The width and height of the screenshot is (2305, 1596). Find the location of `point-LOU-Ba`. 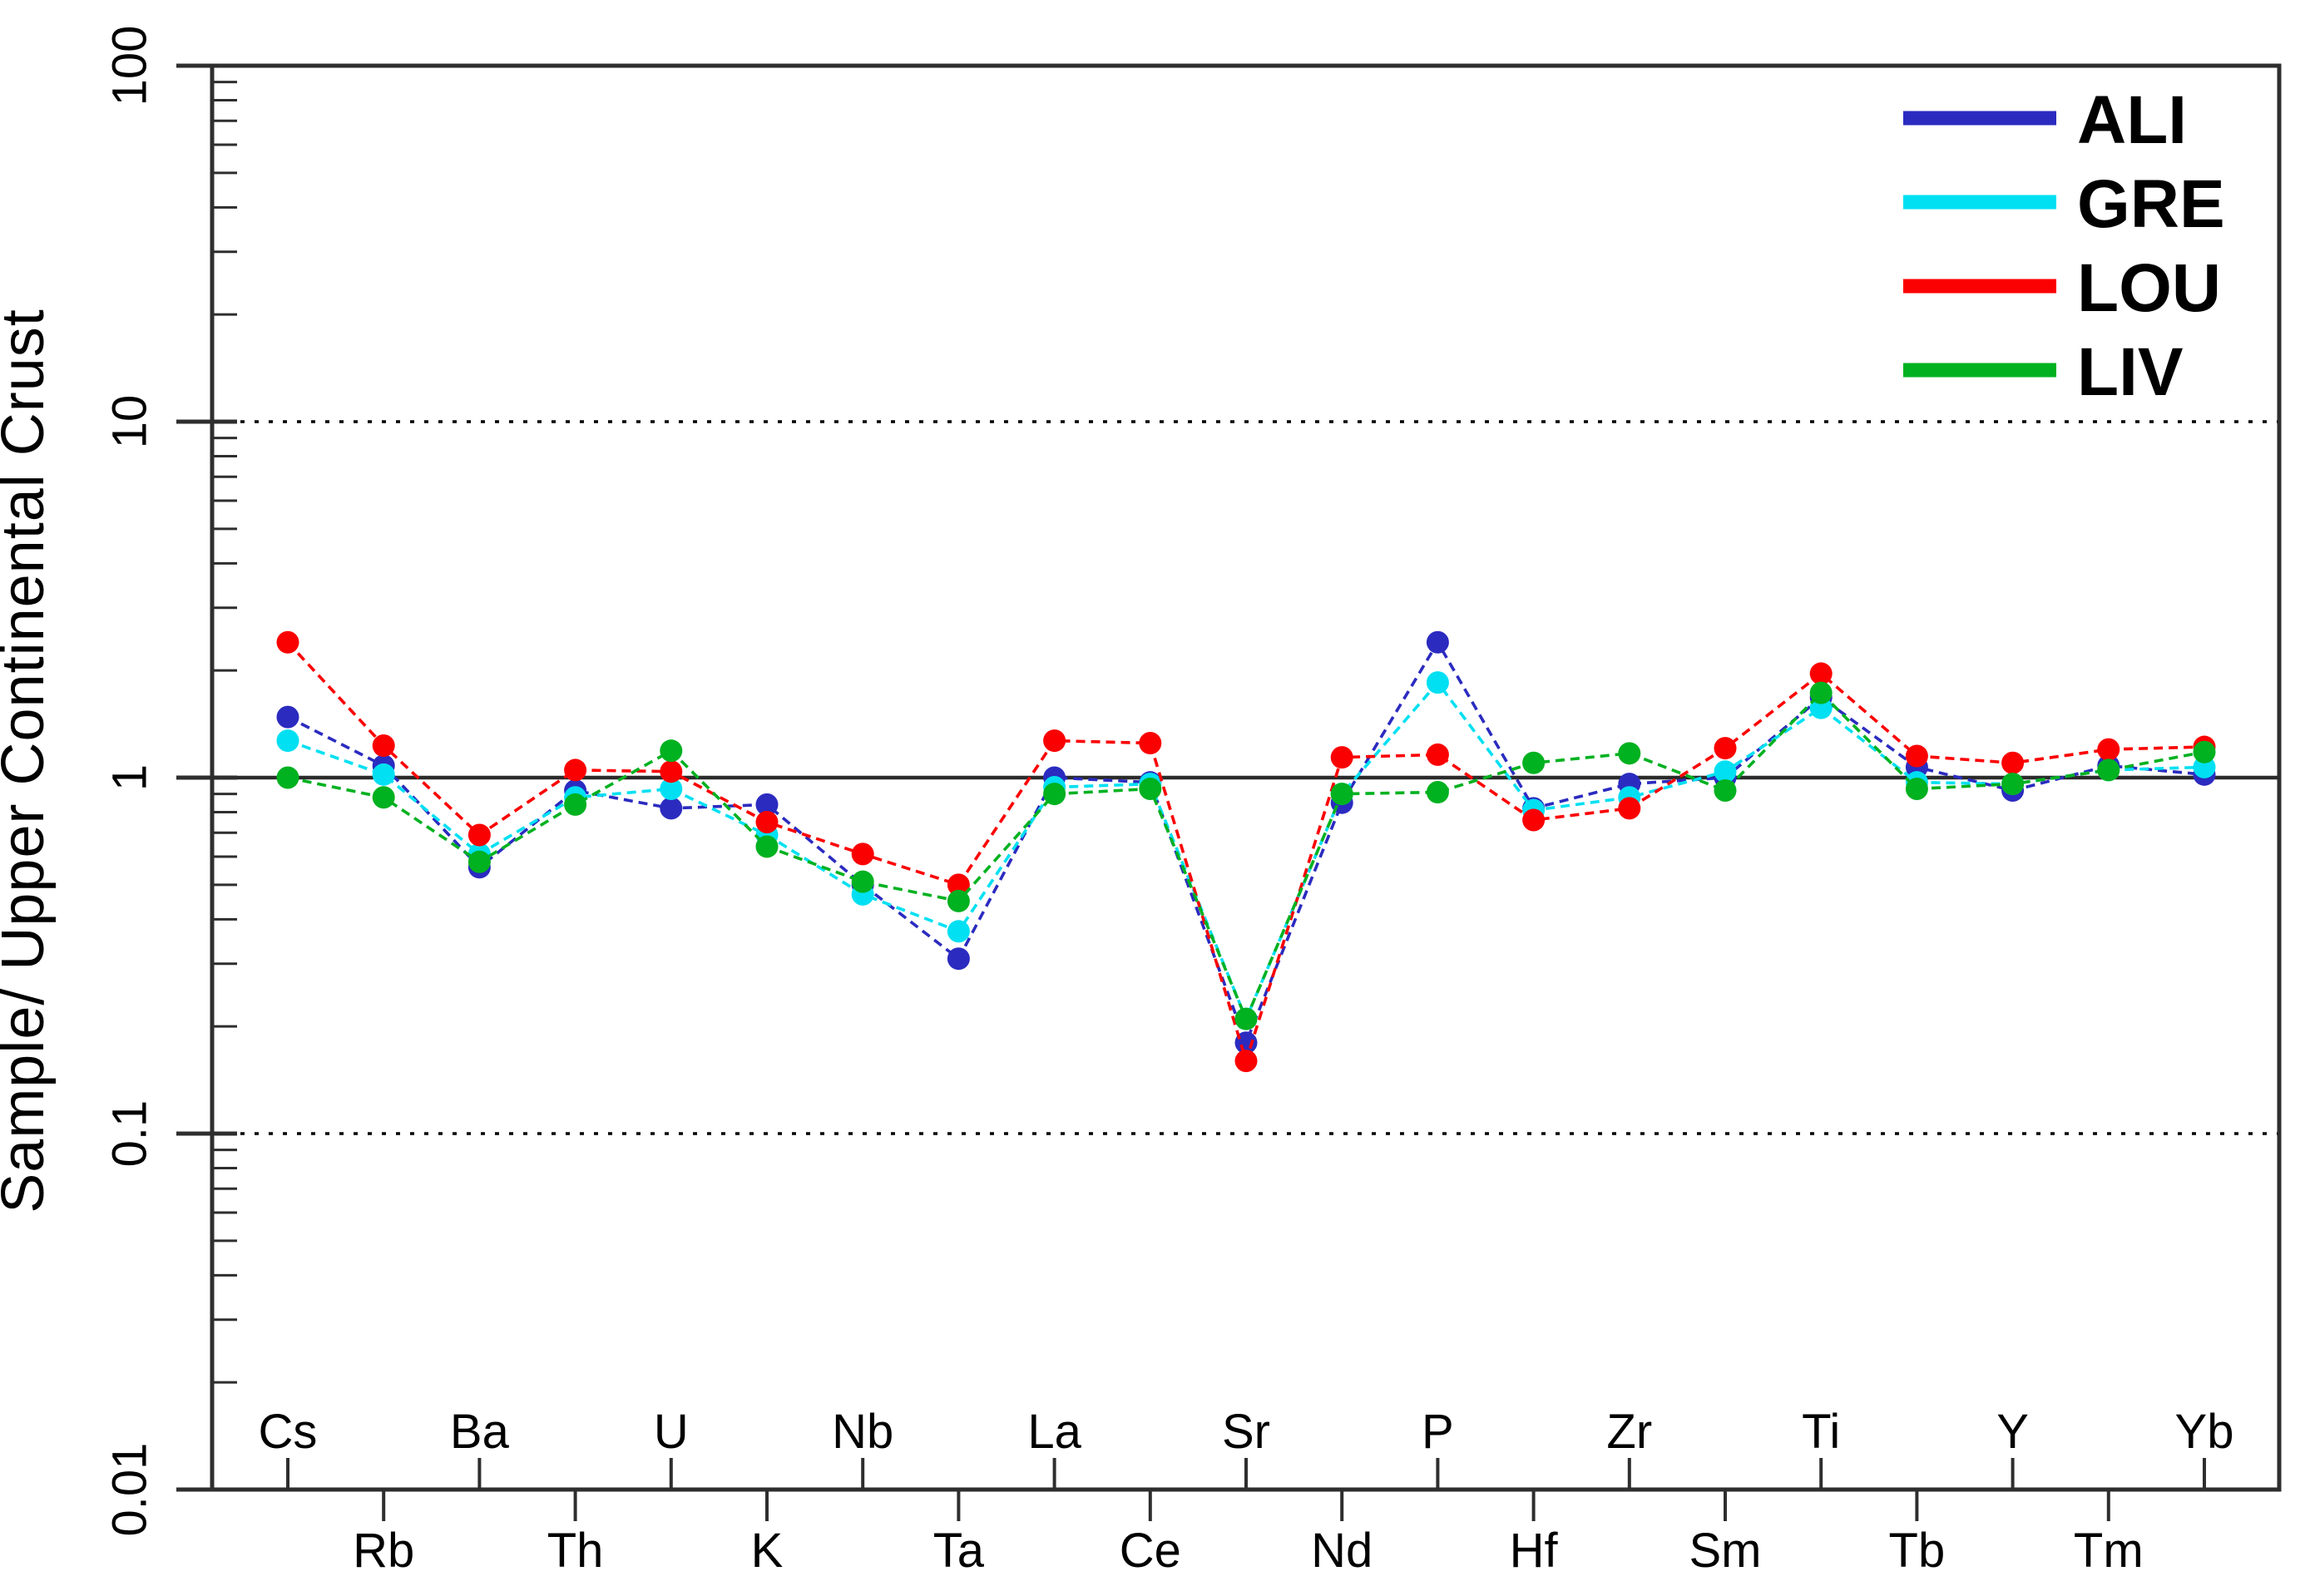

point-LOU-Ba is located at coordinates (479, 835).